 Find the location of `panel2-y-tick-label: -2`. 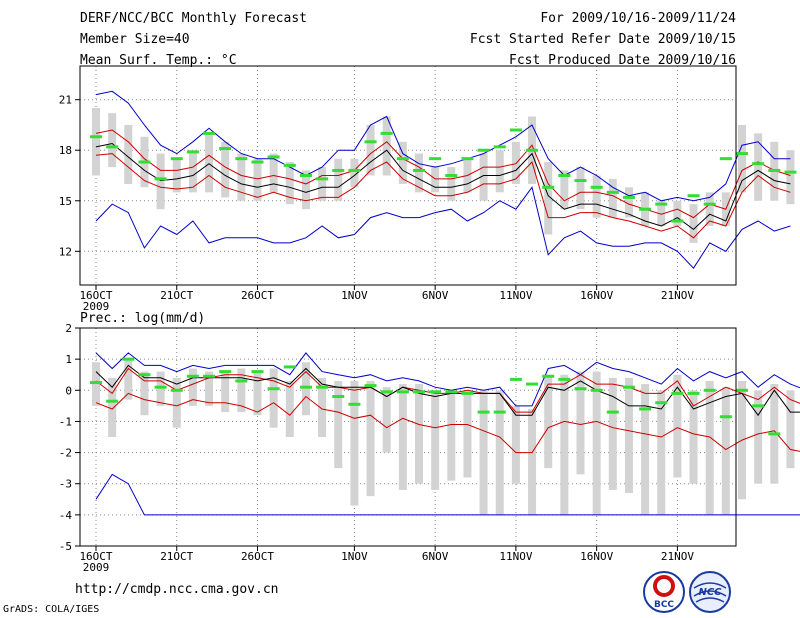

panel2-y-tick-label: -2 is located at coordinates (65, 453).